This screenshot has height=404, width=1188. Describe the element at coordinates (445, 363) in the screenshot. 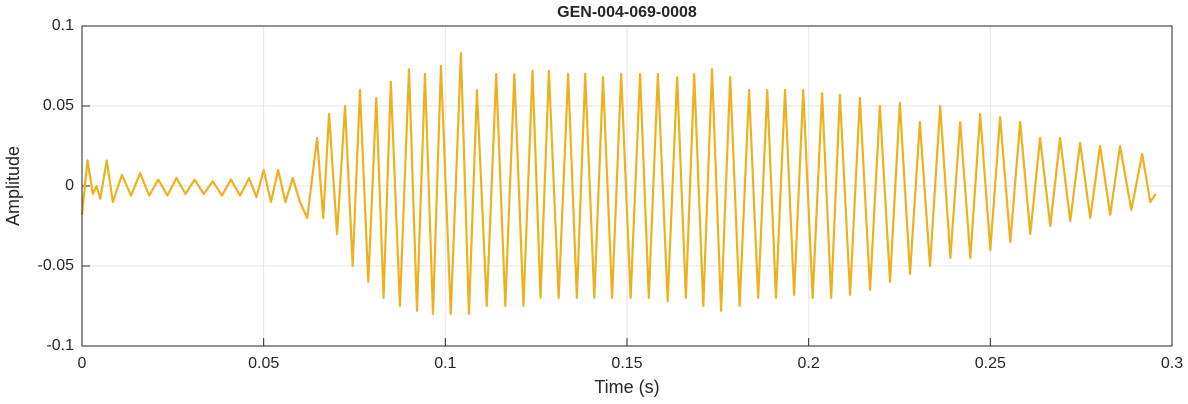

I see `x-tick-label: 0.1` at that location.